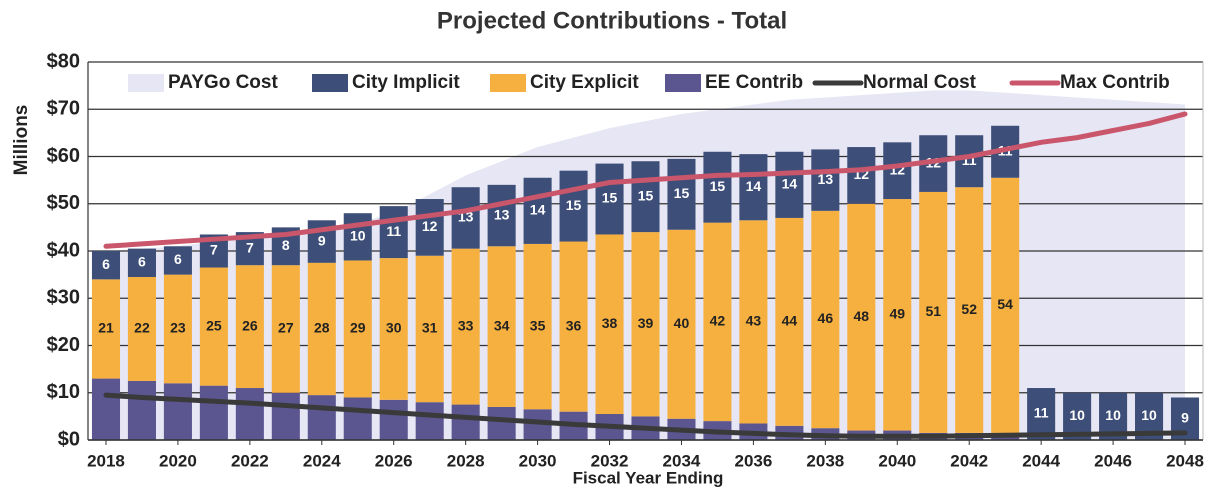 This screenshot has height=491, width=1214. I want to click on value-label: 21, so click(106, 328).